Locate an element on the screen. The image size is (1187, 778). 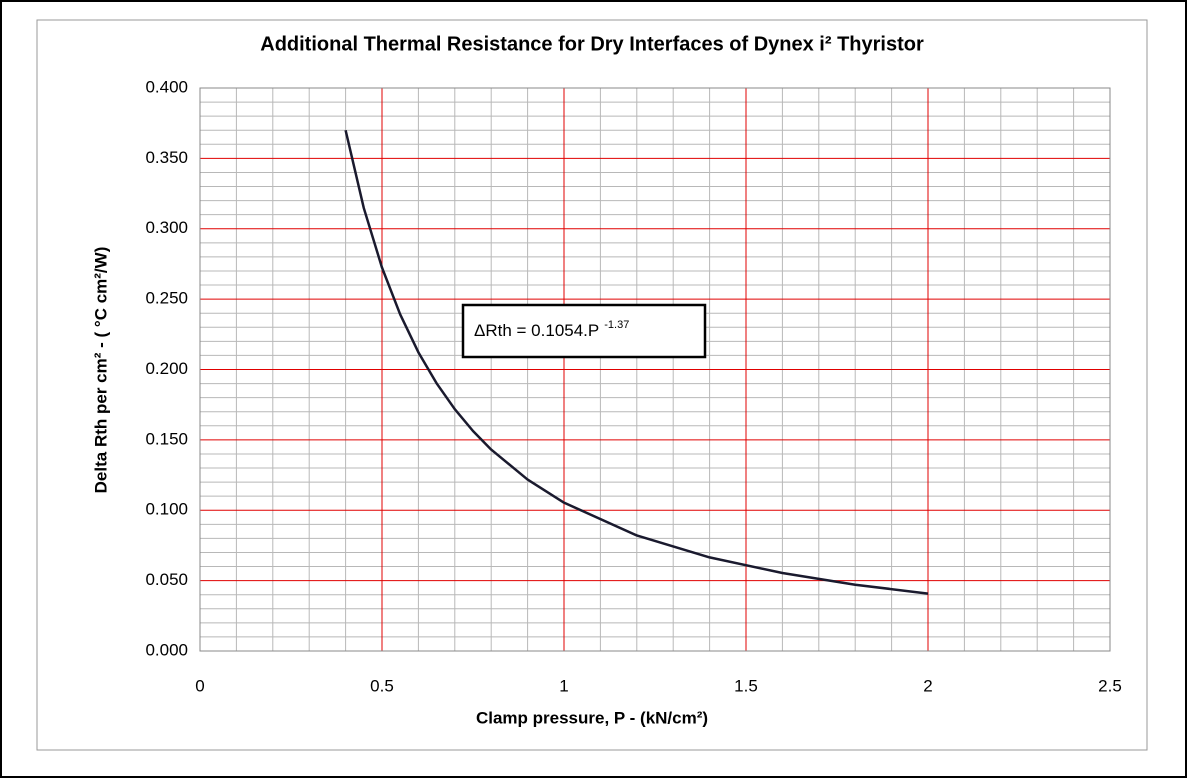
x-tick-label: 2 is located at coordinates (927, 685).